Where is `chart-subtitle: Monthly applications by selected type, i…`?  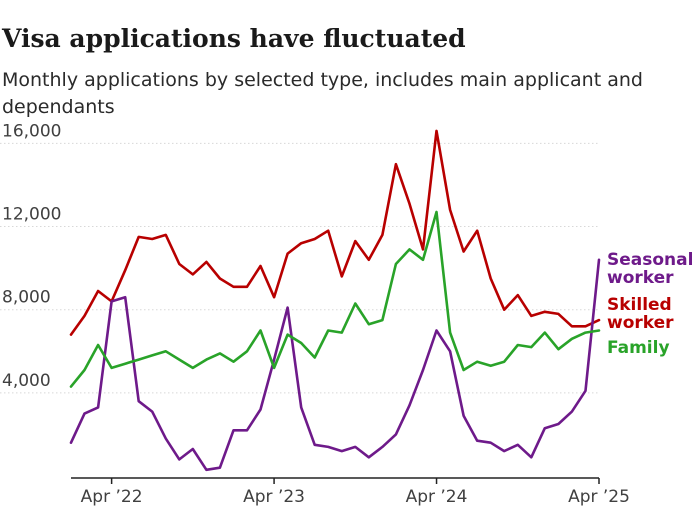
chart-subtitle: Monthly applications by selected type, i… is located at coordinates (322, 93).